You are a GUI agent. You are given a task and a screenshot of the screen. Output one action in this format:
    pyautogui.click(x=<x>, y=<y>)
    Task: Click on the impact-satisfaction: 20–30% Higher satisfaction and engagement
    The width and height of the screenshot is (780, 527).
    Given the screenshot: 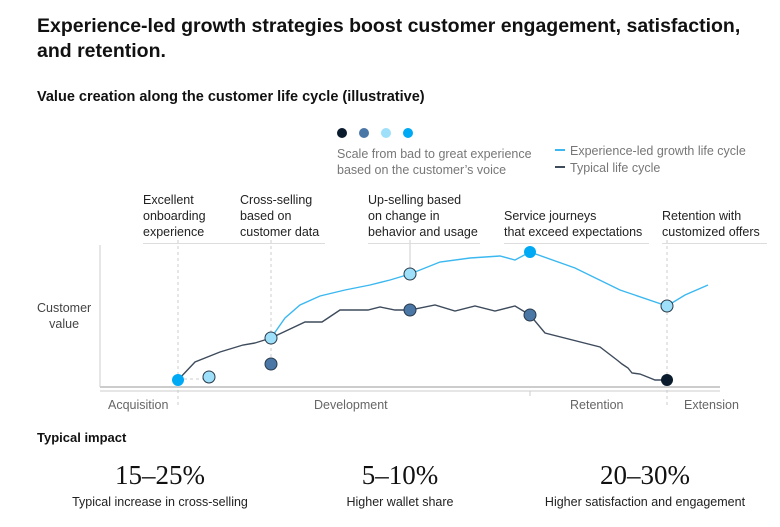 What is the action you would take?
    pyautogui.click(x=645, y=484)
    